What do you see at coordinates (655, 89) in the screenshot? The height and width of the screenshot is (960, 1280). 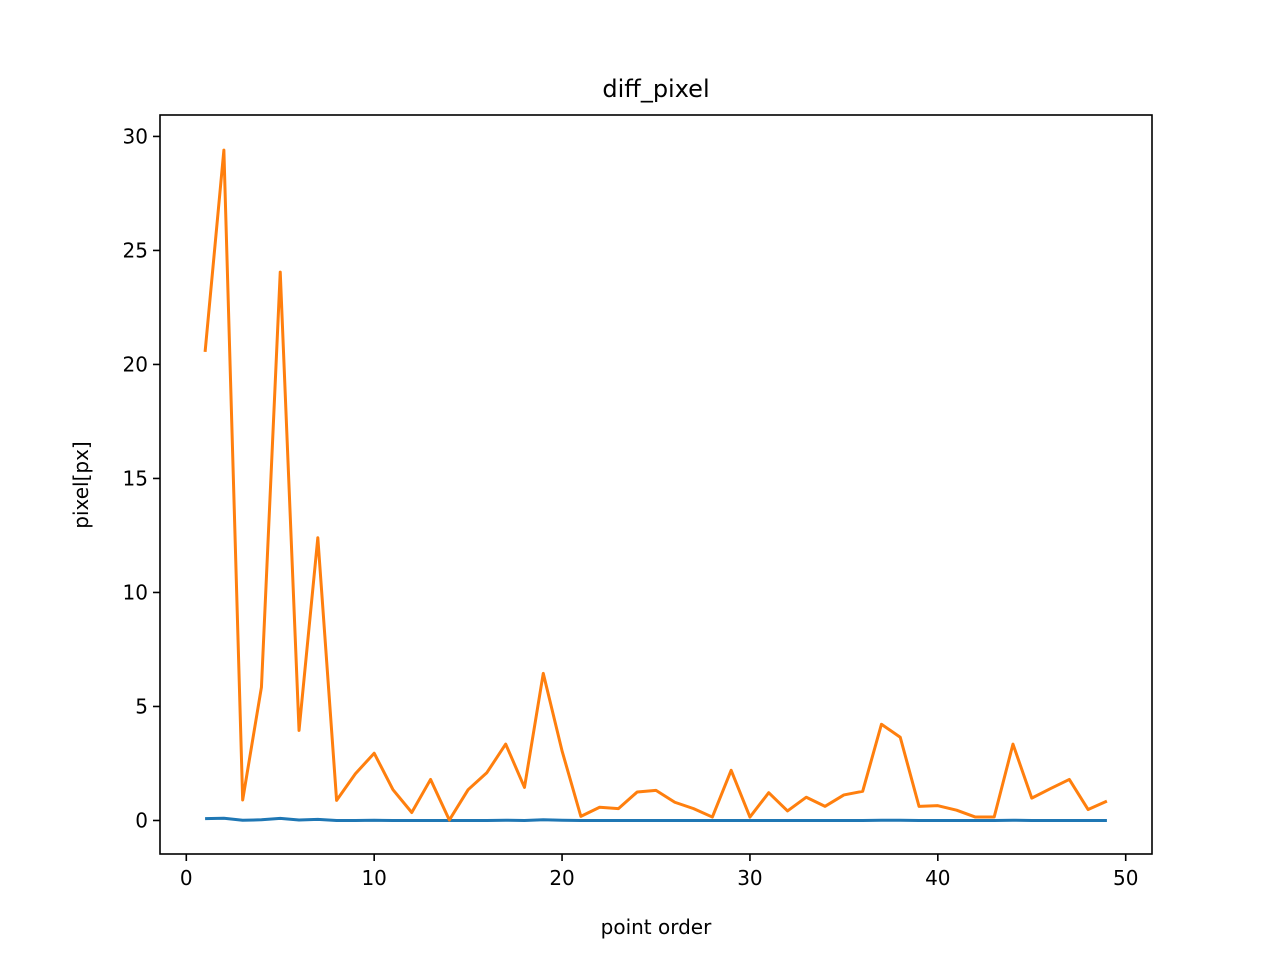 I see `chart-title: diff_pixel` at bounding box center [655, 89].